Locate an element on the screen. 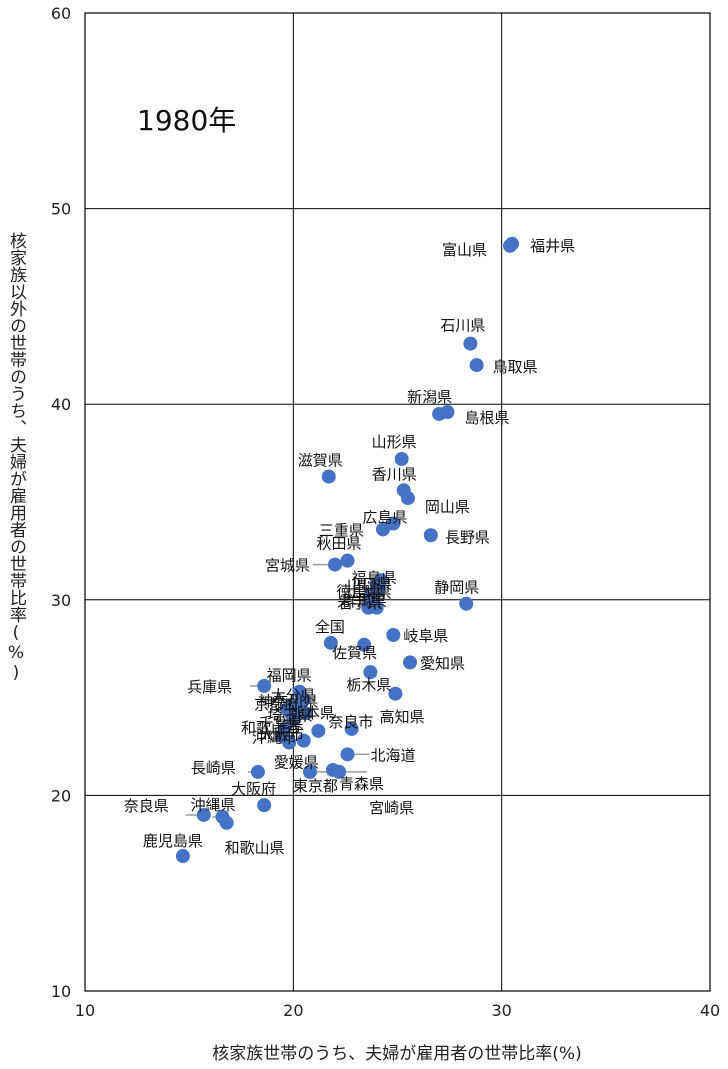 The height and width of the screenshot is (1069, 728). point-label: 愛媛県 is located at coordinates (296, 763).